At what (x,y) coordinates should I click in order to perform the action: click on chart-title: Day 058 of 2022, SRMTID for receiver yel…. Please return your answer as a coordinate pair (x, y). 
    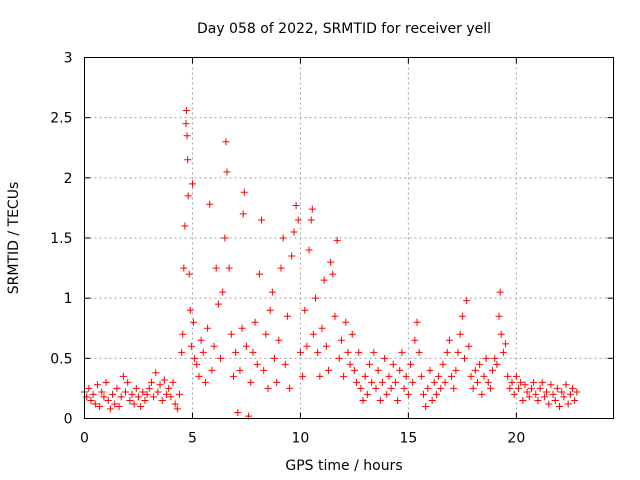
    Looking at the image, I should click on (344, 29).